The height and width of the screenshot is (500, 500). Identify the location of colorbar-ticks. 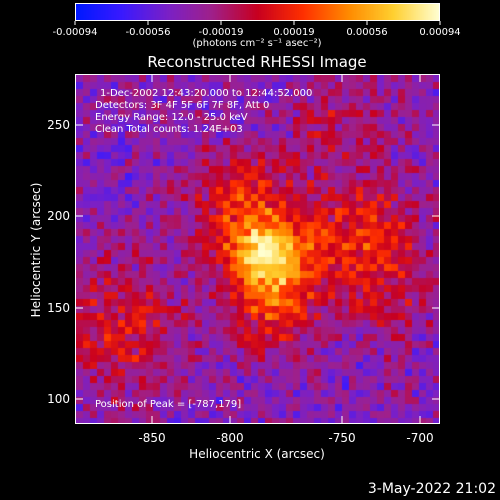
(257, 23).